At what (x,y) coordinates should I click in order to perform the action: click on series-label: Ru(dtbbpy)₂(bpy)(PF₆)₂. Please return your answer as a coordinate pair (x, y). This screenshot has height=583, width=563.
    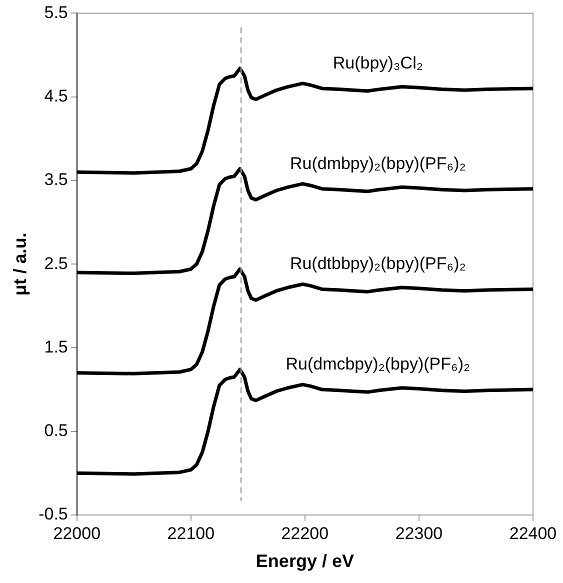
    Looking at the image, I should click on (378, 264).